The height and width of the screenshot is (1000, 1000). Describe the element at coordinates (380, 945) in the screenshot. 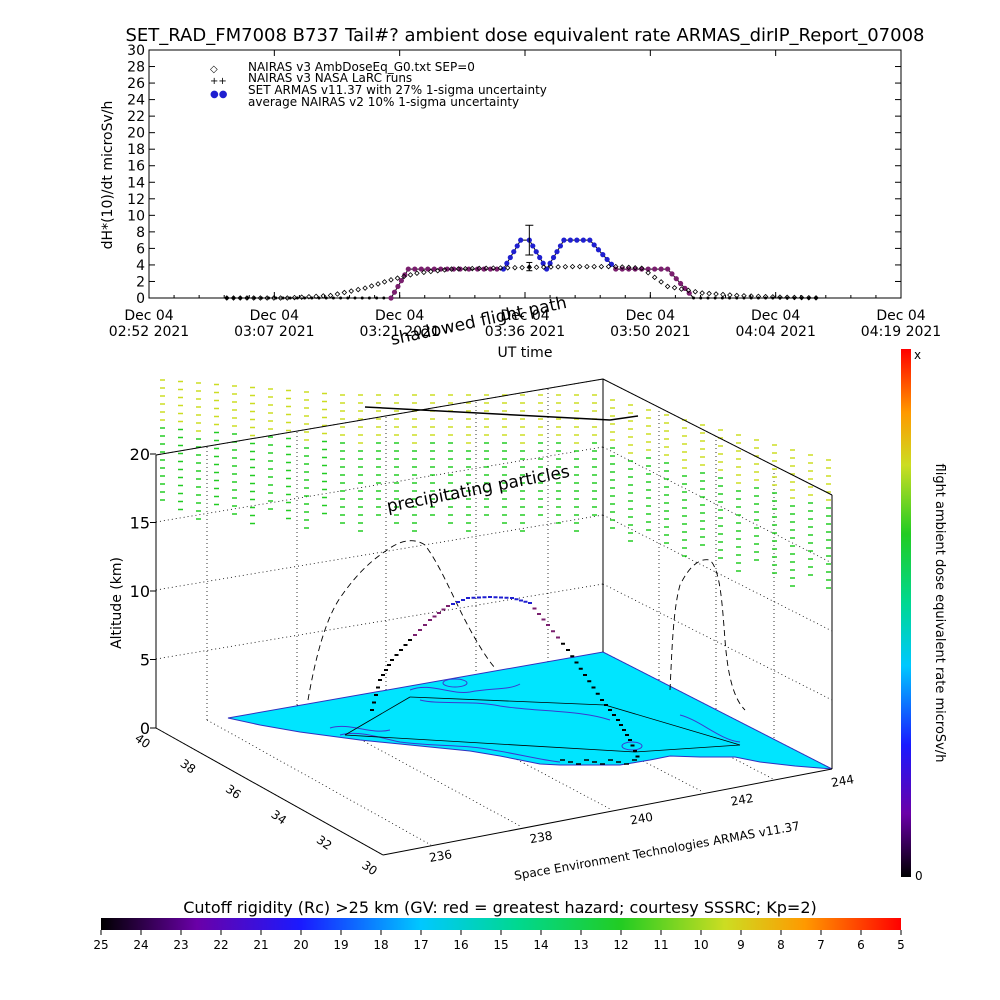

I see `colorbar-tick-label: 18` at that location.